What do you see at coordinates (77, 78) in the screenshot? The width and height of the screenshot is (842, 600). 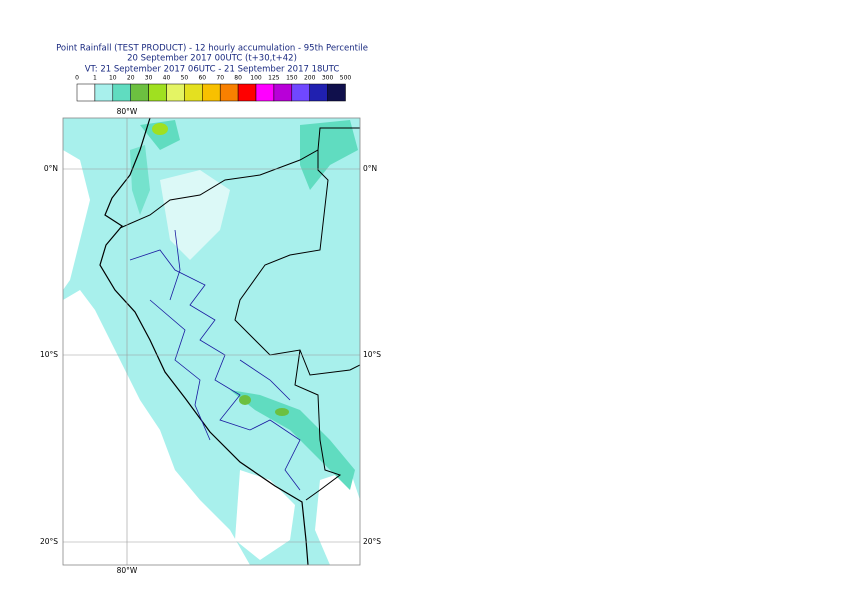 I see `legend-label: 0` at bounding box center [77, 78].